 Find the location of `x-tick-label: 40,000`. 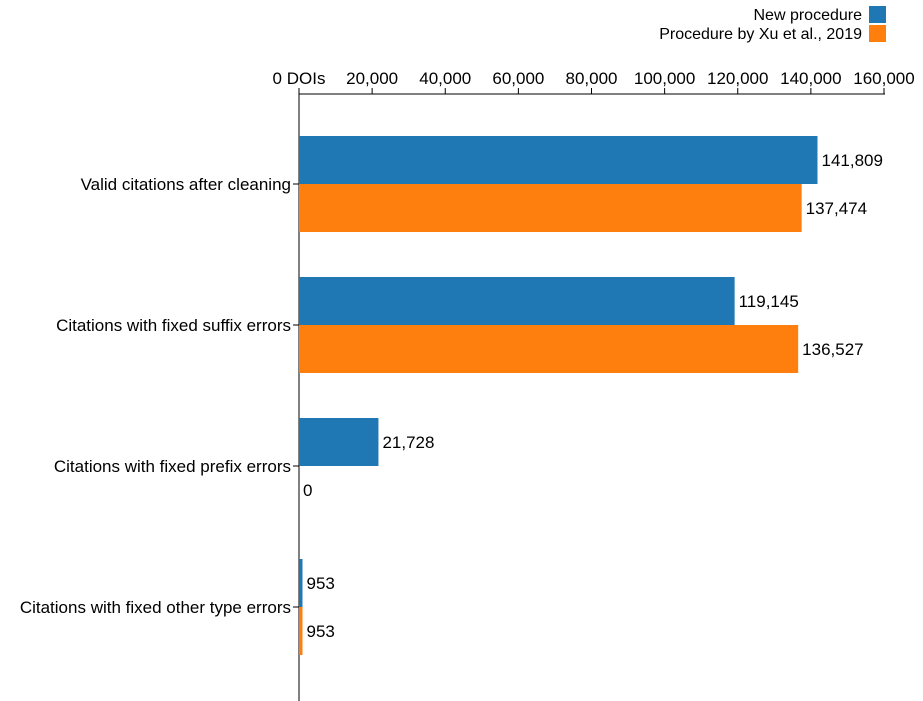

x-tick-label: 40,000 is located at coordinates (445, 78).